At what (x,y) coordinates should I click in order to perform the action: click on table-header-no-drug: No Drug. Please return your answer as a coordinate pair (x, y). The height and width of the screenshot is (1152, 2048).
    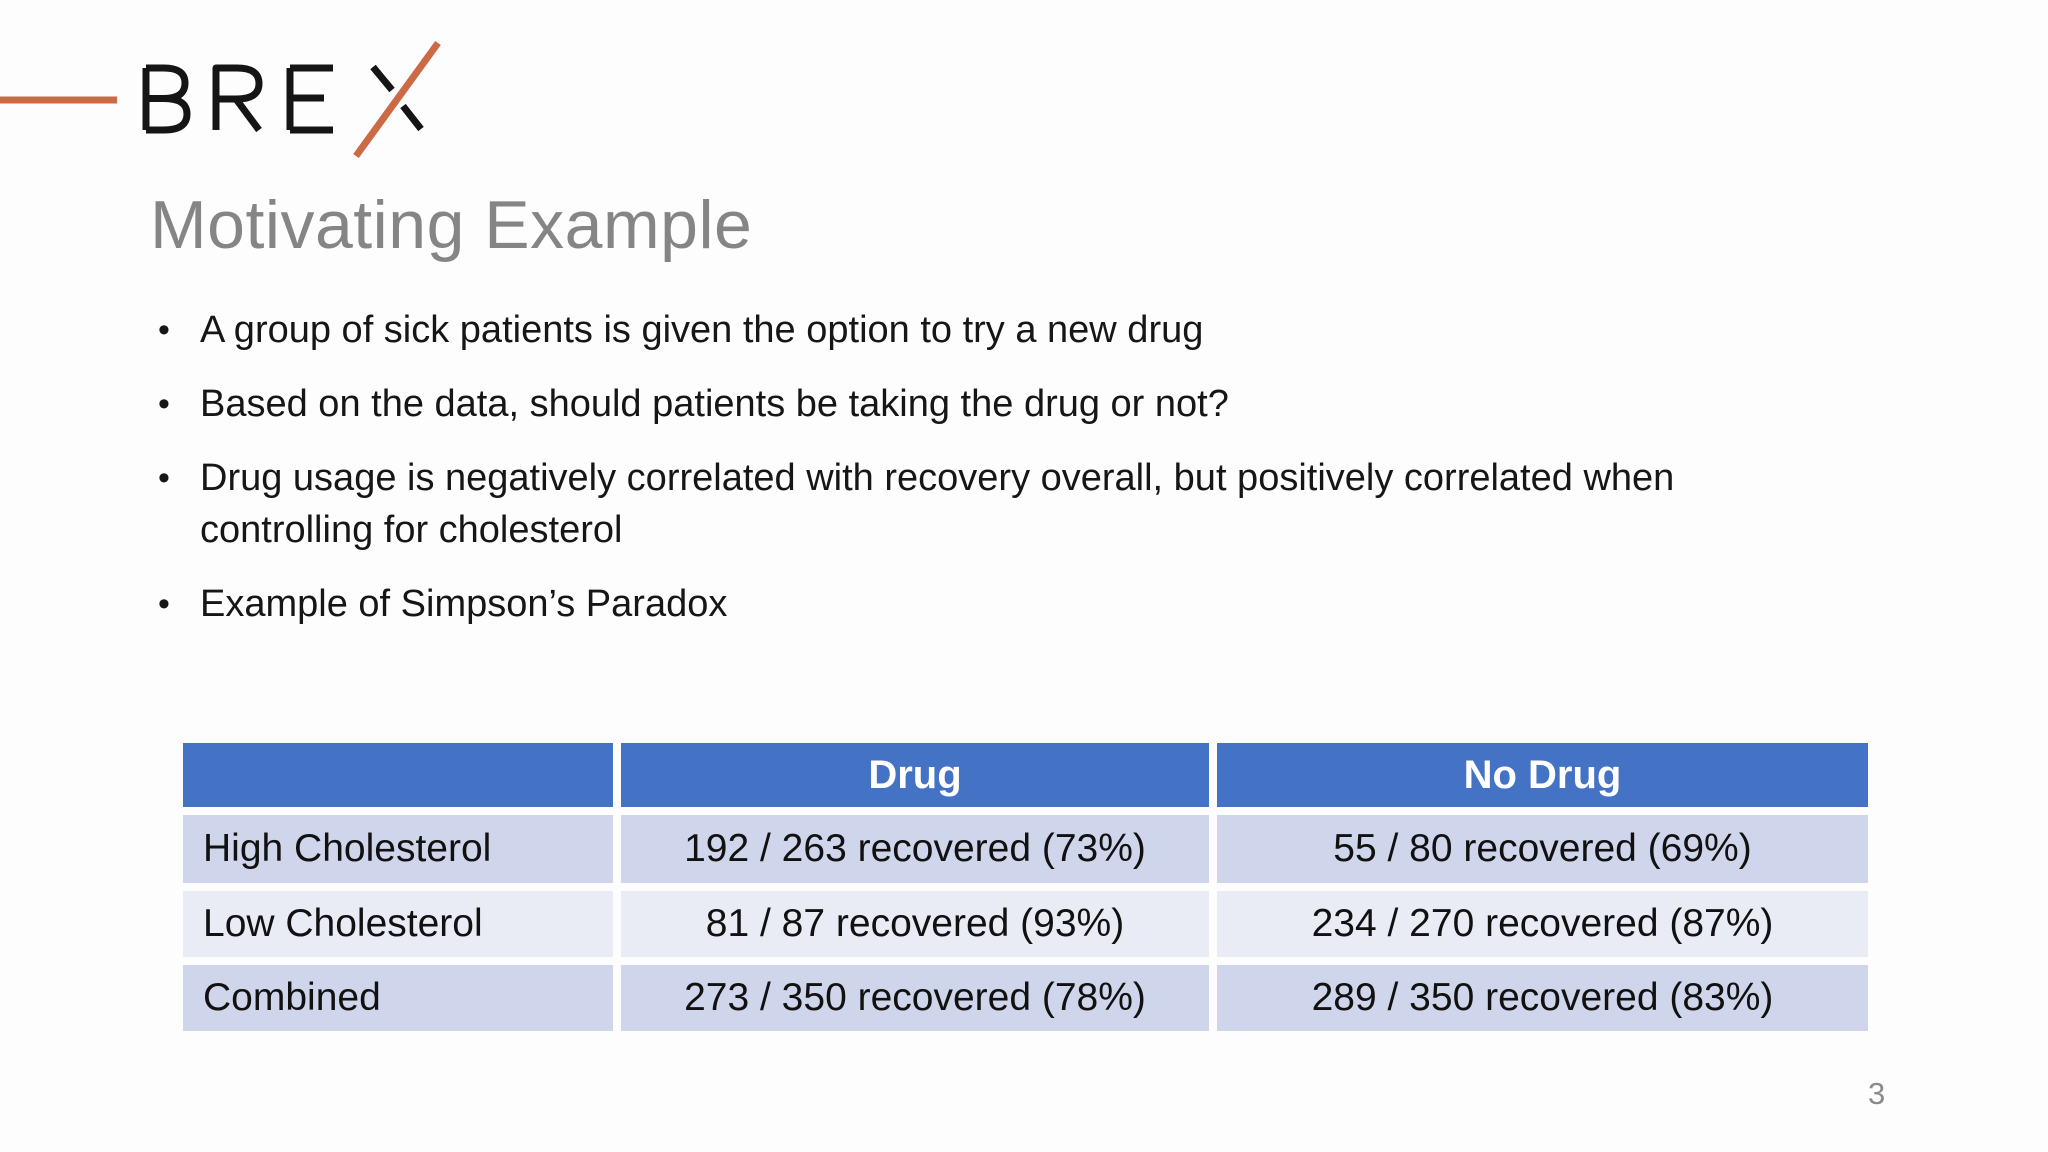
    Looking at the image, I should click on (1542, 775).